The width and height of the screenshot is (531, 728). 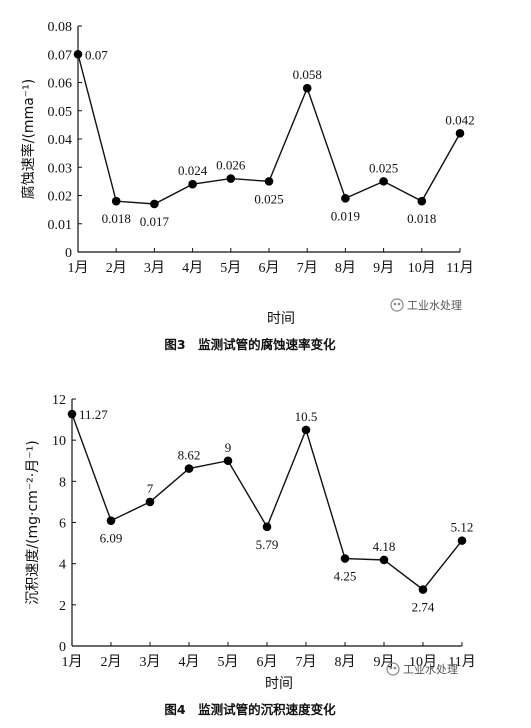 What do you see at coordinates (345, 215) in the screenshot?
I see `data-label: 0.019` at bounding box center [345, 215].